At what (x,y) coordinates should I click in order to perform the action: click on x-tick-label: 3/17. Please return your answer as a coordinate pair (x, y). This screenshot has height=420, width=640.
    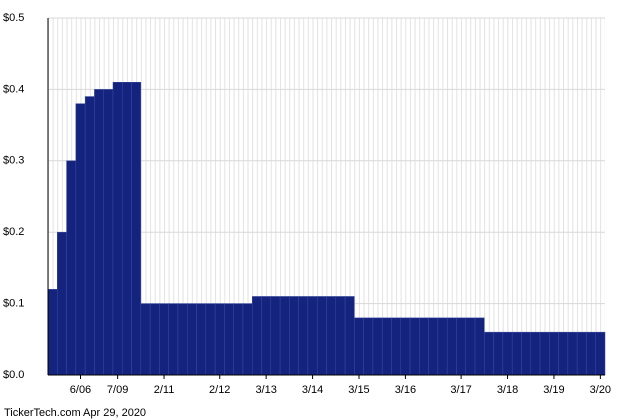
    Looking at the image, I should click on (460, 390).